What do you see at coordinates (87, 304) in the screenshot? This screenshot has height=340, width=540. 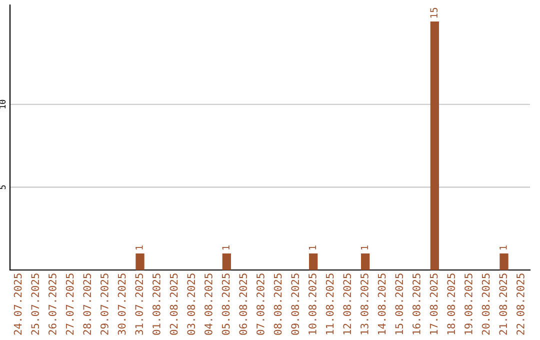 I see `x-tick-label: 28.07.2025` at bounding box center [87, 304].